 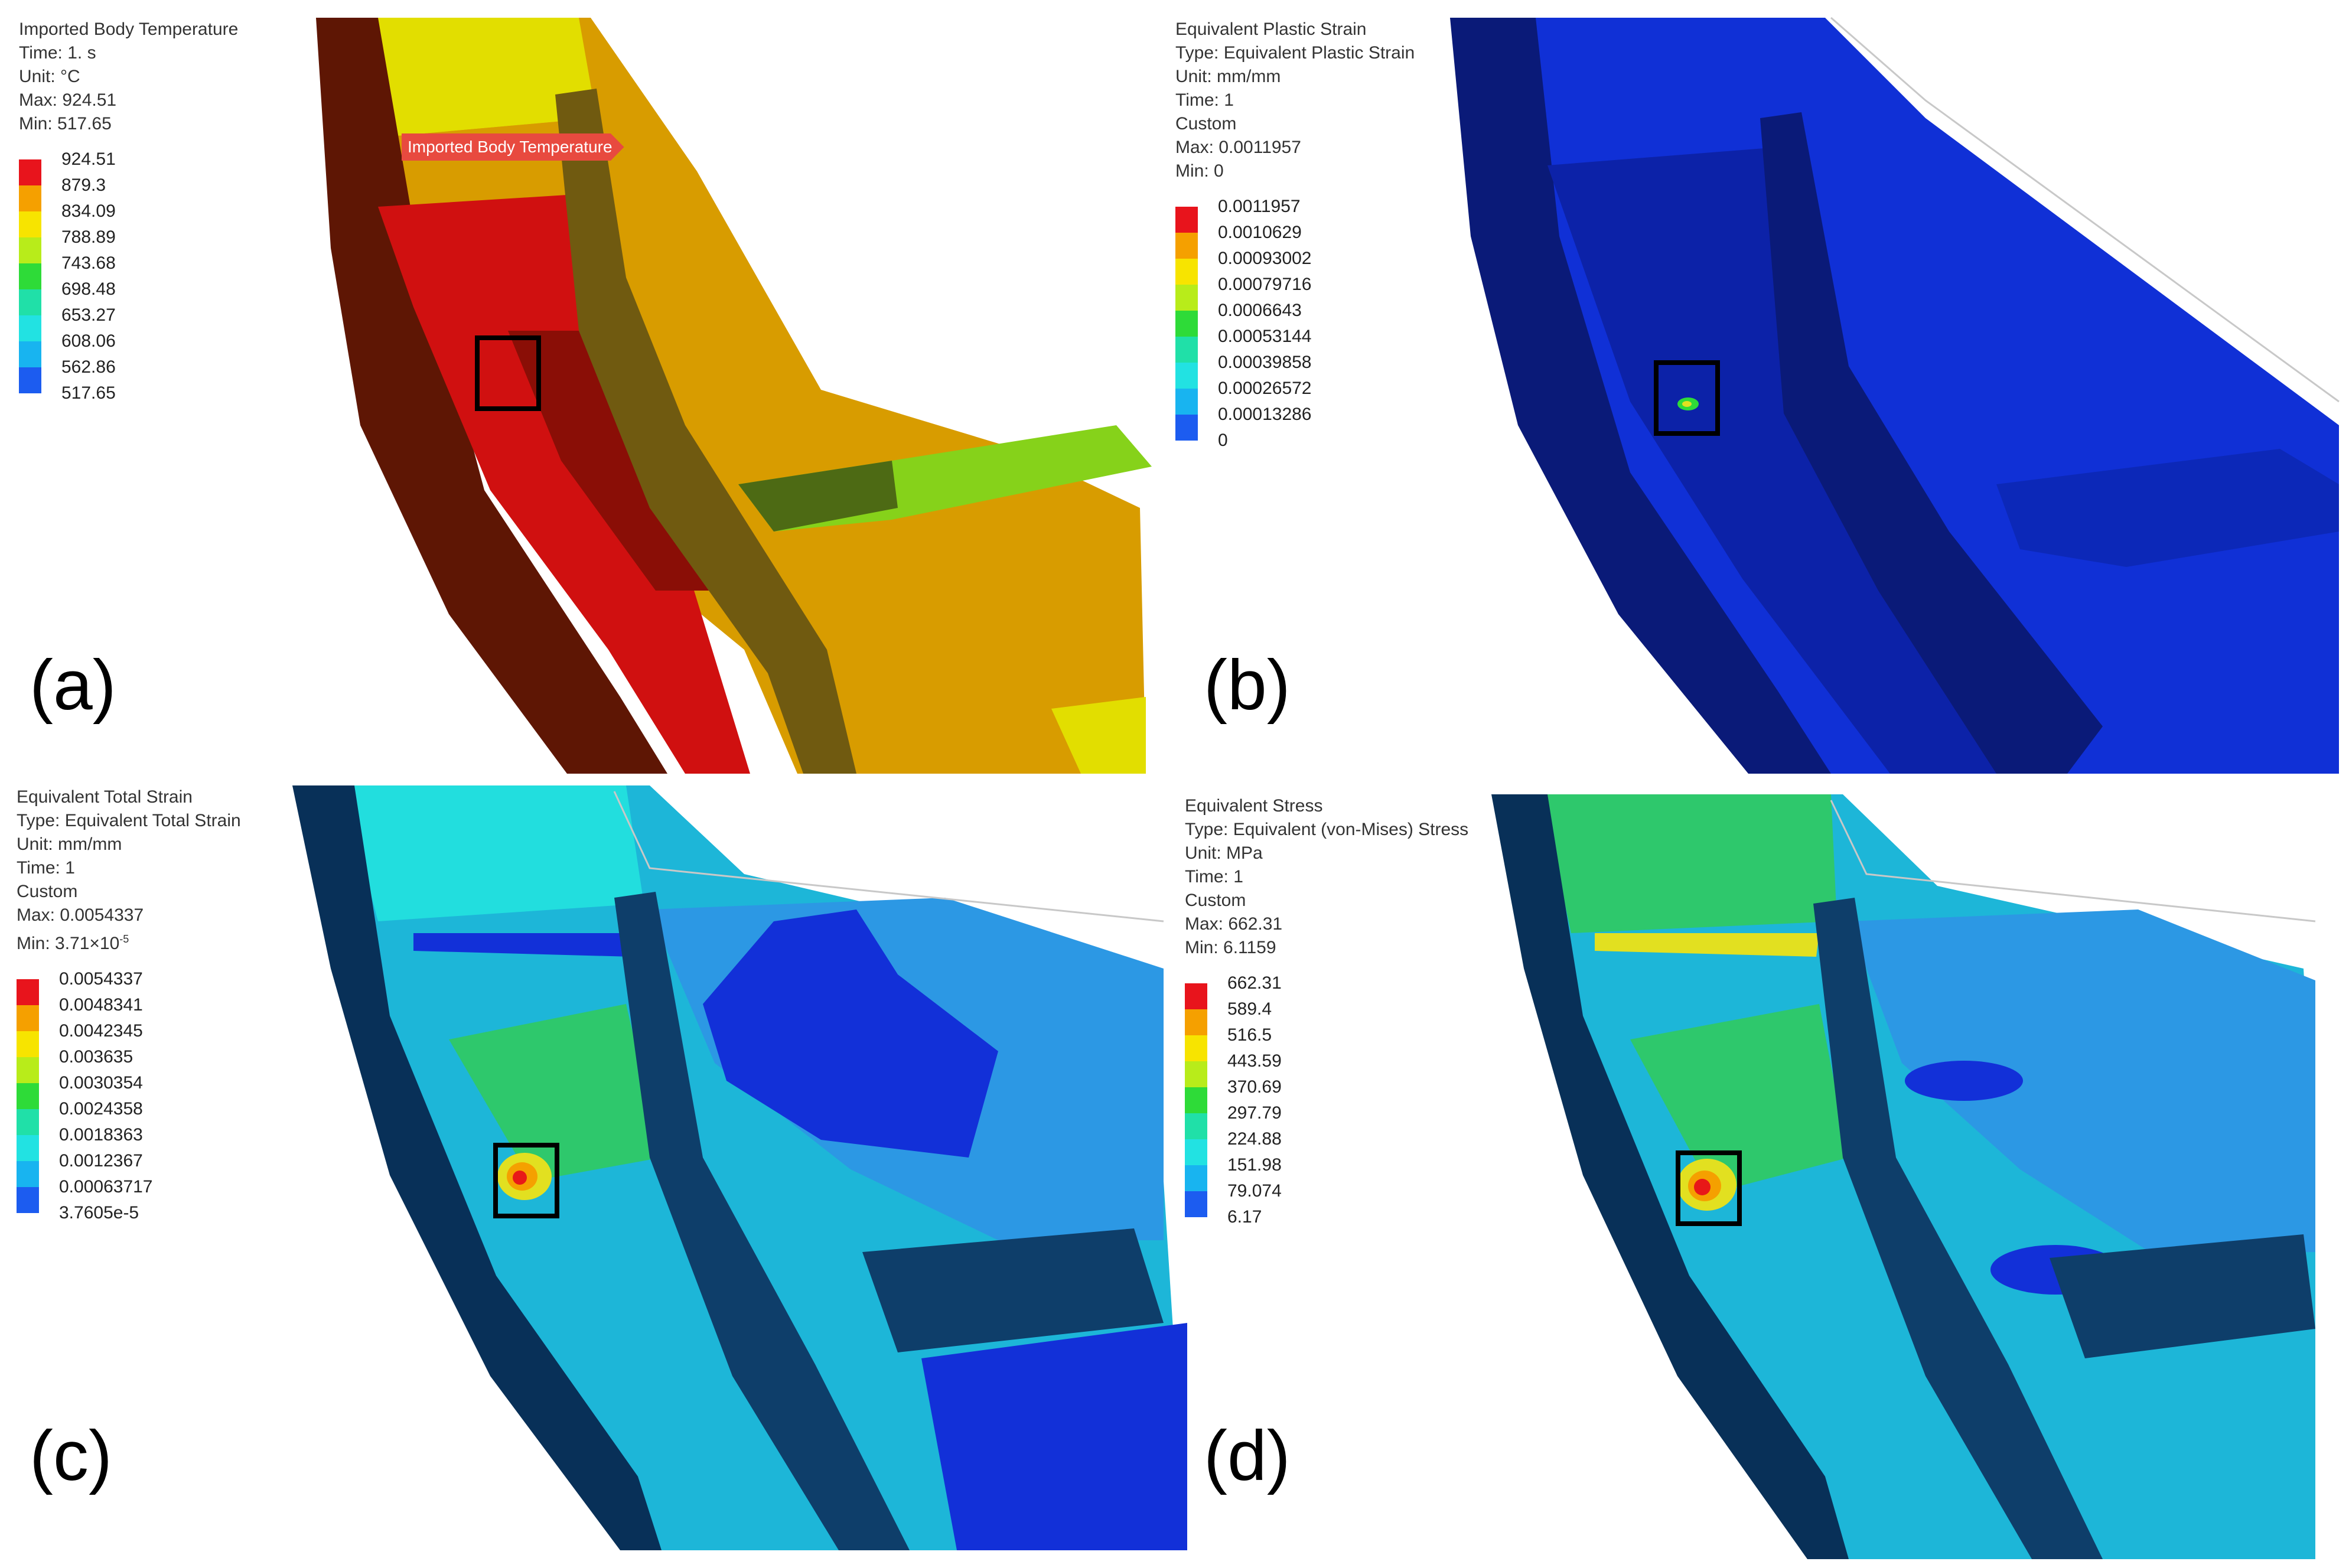 I want to click on scale-tick-label: 517.65, so click(x=88, y=393).